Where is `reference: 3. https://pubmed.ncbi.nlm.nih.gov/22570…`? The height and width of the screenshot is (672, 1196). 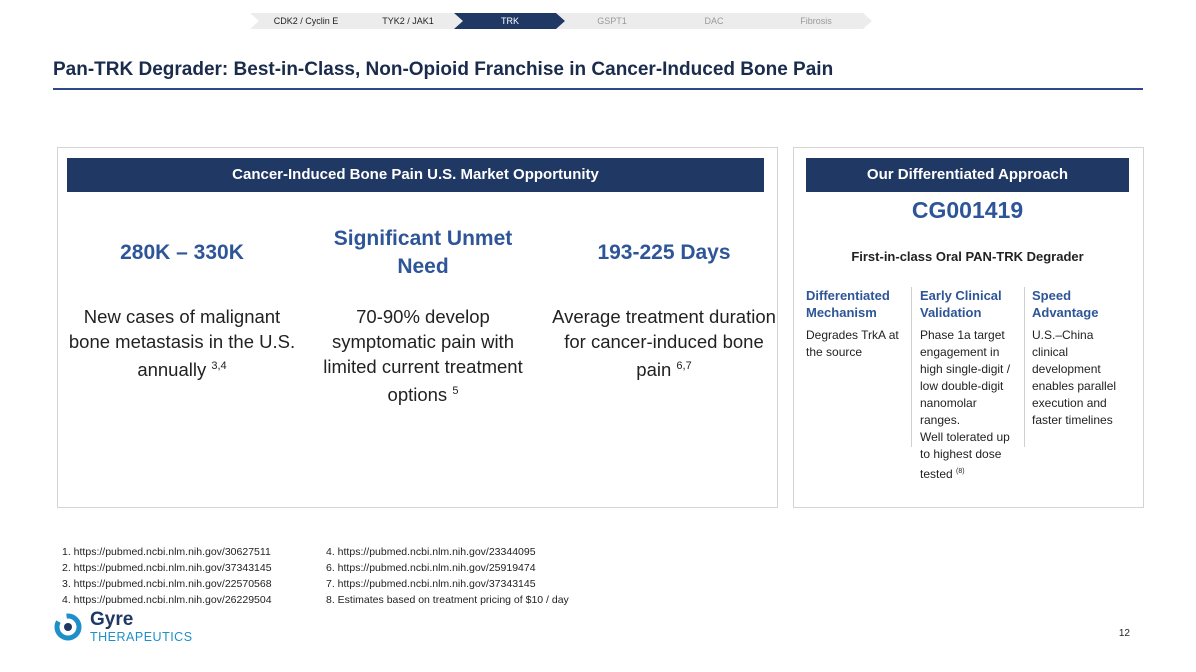 reference: 3. https://pubmed.ncbi.nlm.nih.gov/22570… is located at coordinates (167, 584).